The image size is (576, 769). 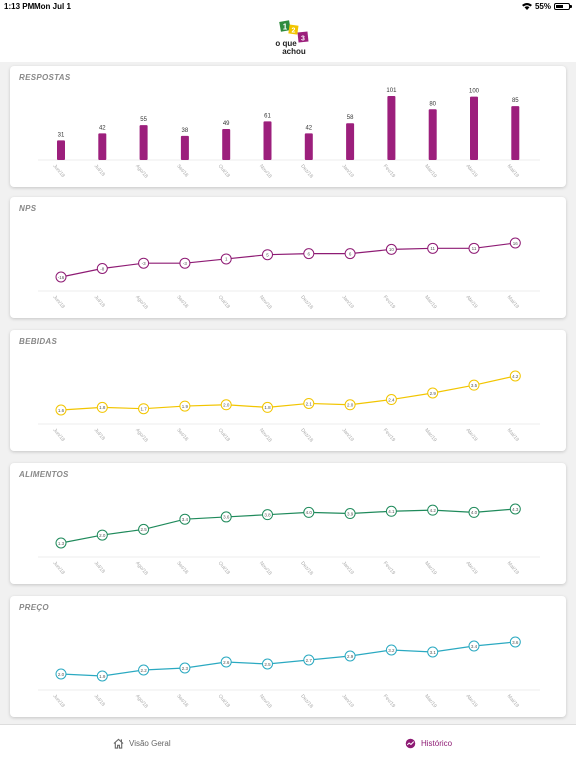 What do you see at coordinates (350, 253) in the screenshot?
I see `data-label: 6` at bounding box center [350, 253].